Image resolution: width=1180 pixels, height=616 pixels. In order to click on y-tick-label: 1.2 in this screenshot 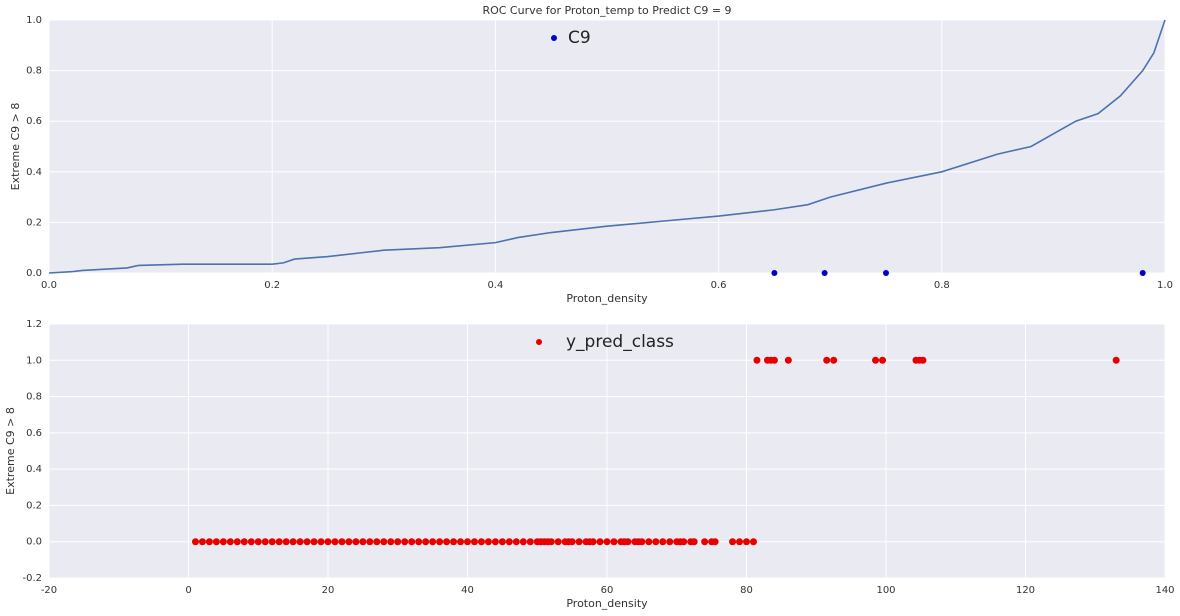, I will do `click(34, 324)`.